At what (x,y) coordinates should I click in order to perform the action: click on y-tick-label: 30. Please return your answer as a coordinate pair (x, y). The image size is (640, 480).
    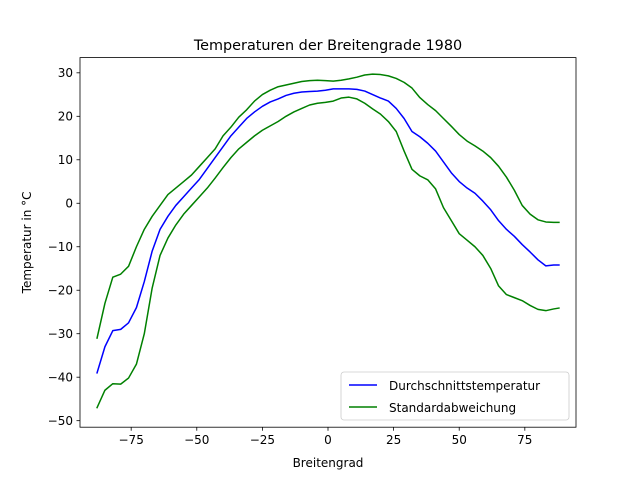
    Looking at the image, I should click on (65, 73).